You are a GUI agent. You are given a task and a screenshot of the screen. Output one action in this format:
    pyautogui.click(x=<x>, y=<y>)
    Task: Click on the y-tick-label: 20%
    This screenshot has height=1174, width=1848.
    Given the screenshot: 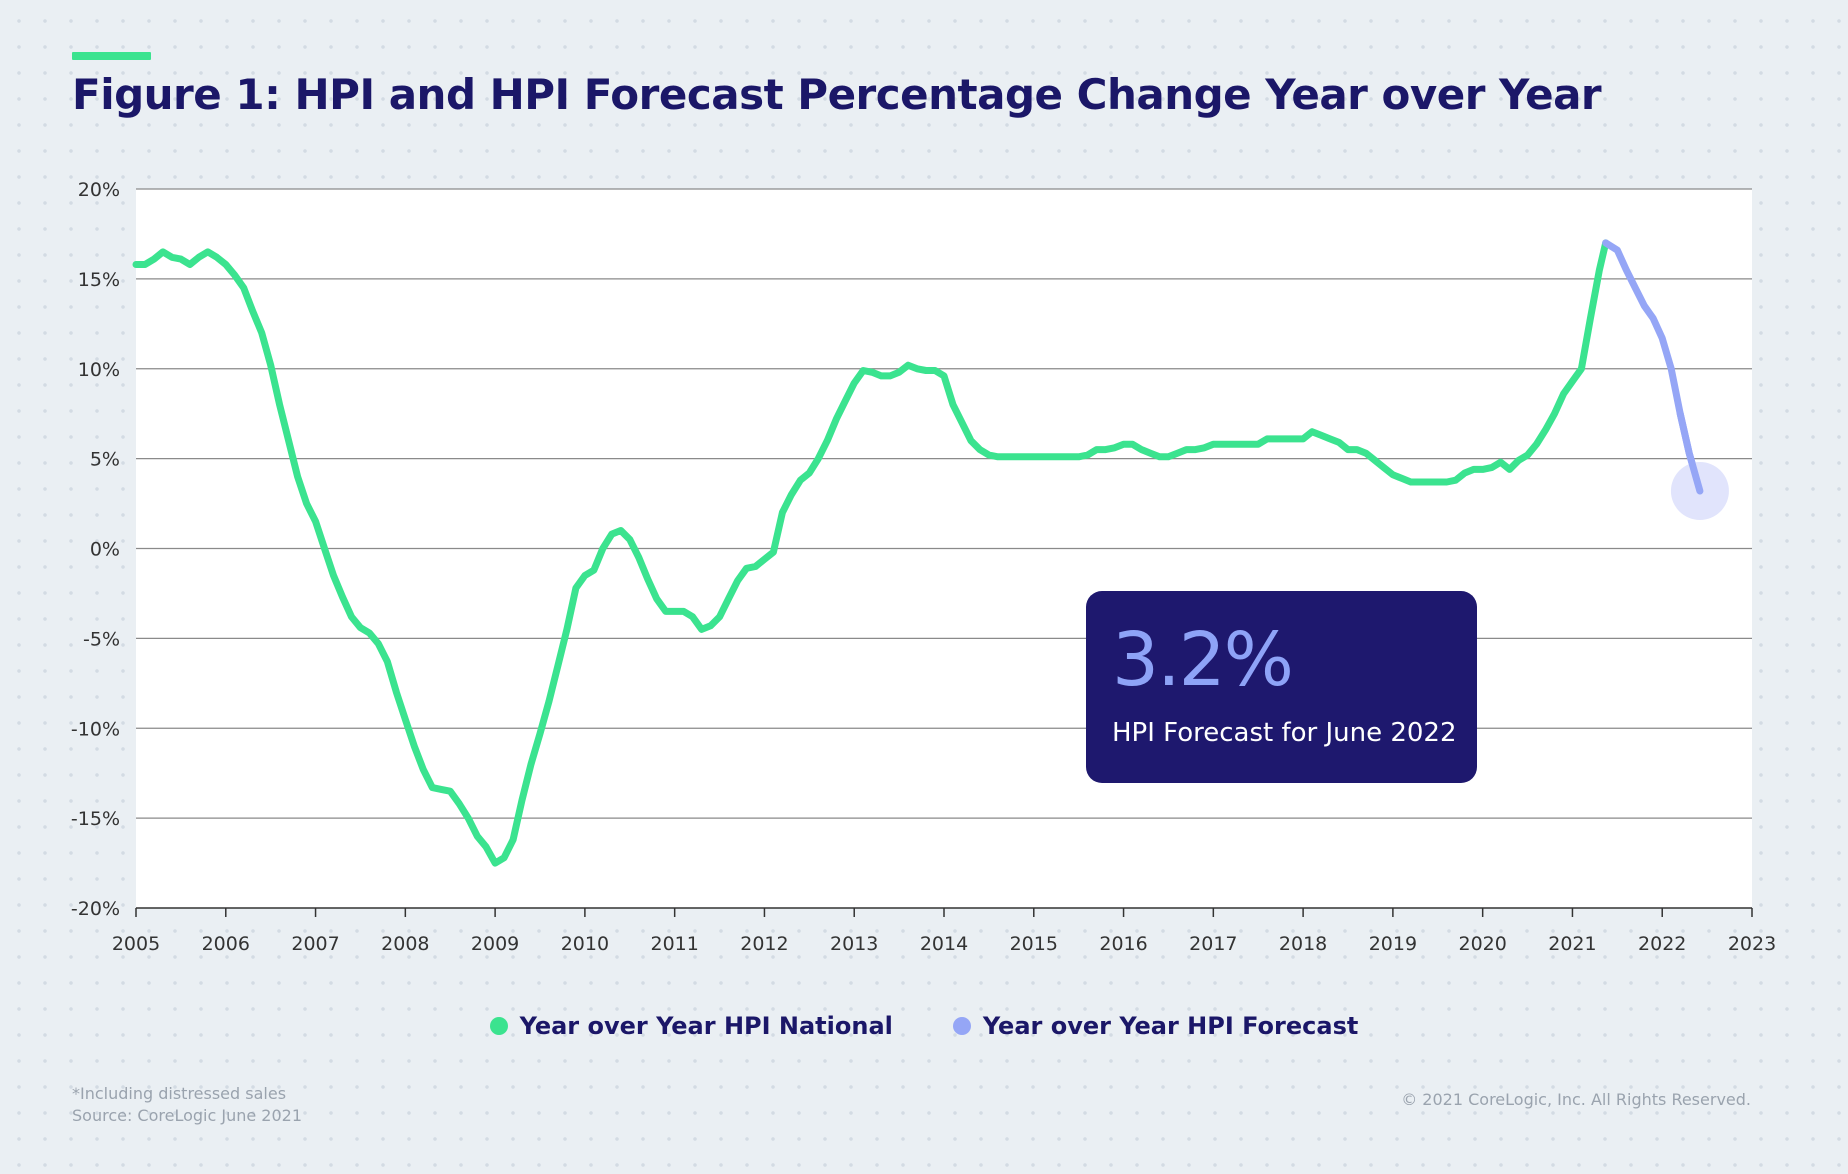 What is the action you would take?
    pyautogui.click(x=99, y=190)
    